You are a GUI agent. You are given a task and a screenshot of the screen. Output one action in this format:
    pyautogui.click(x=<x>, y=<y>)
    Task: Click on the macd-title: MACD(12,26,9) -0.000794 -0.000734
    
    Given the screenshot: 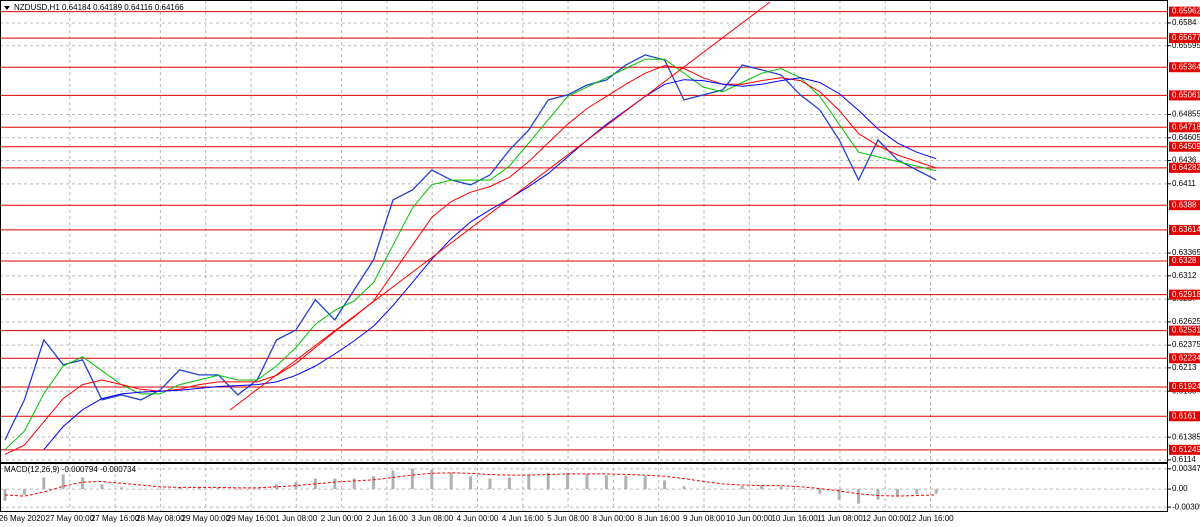 What is the action you would take?
    pyautogui.click(x=70, y=469)
    